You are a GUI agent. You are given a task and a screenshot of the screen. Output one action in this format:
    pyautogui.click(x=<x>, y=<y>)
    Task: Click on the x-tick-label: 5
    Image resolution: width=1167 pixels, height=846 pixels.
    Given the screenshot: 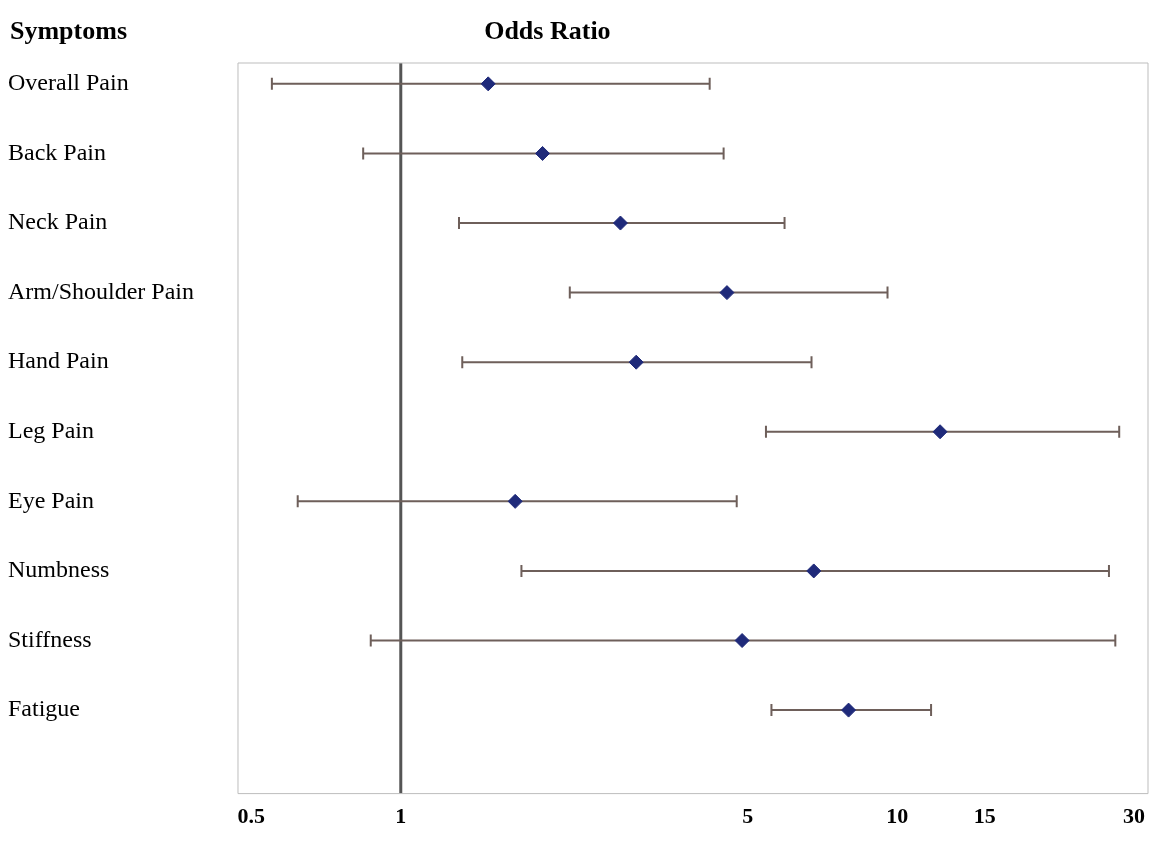 What is the action you would take?
    pyautogui.click(x=748, y=816)
    